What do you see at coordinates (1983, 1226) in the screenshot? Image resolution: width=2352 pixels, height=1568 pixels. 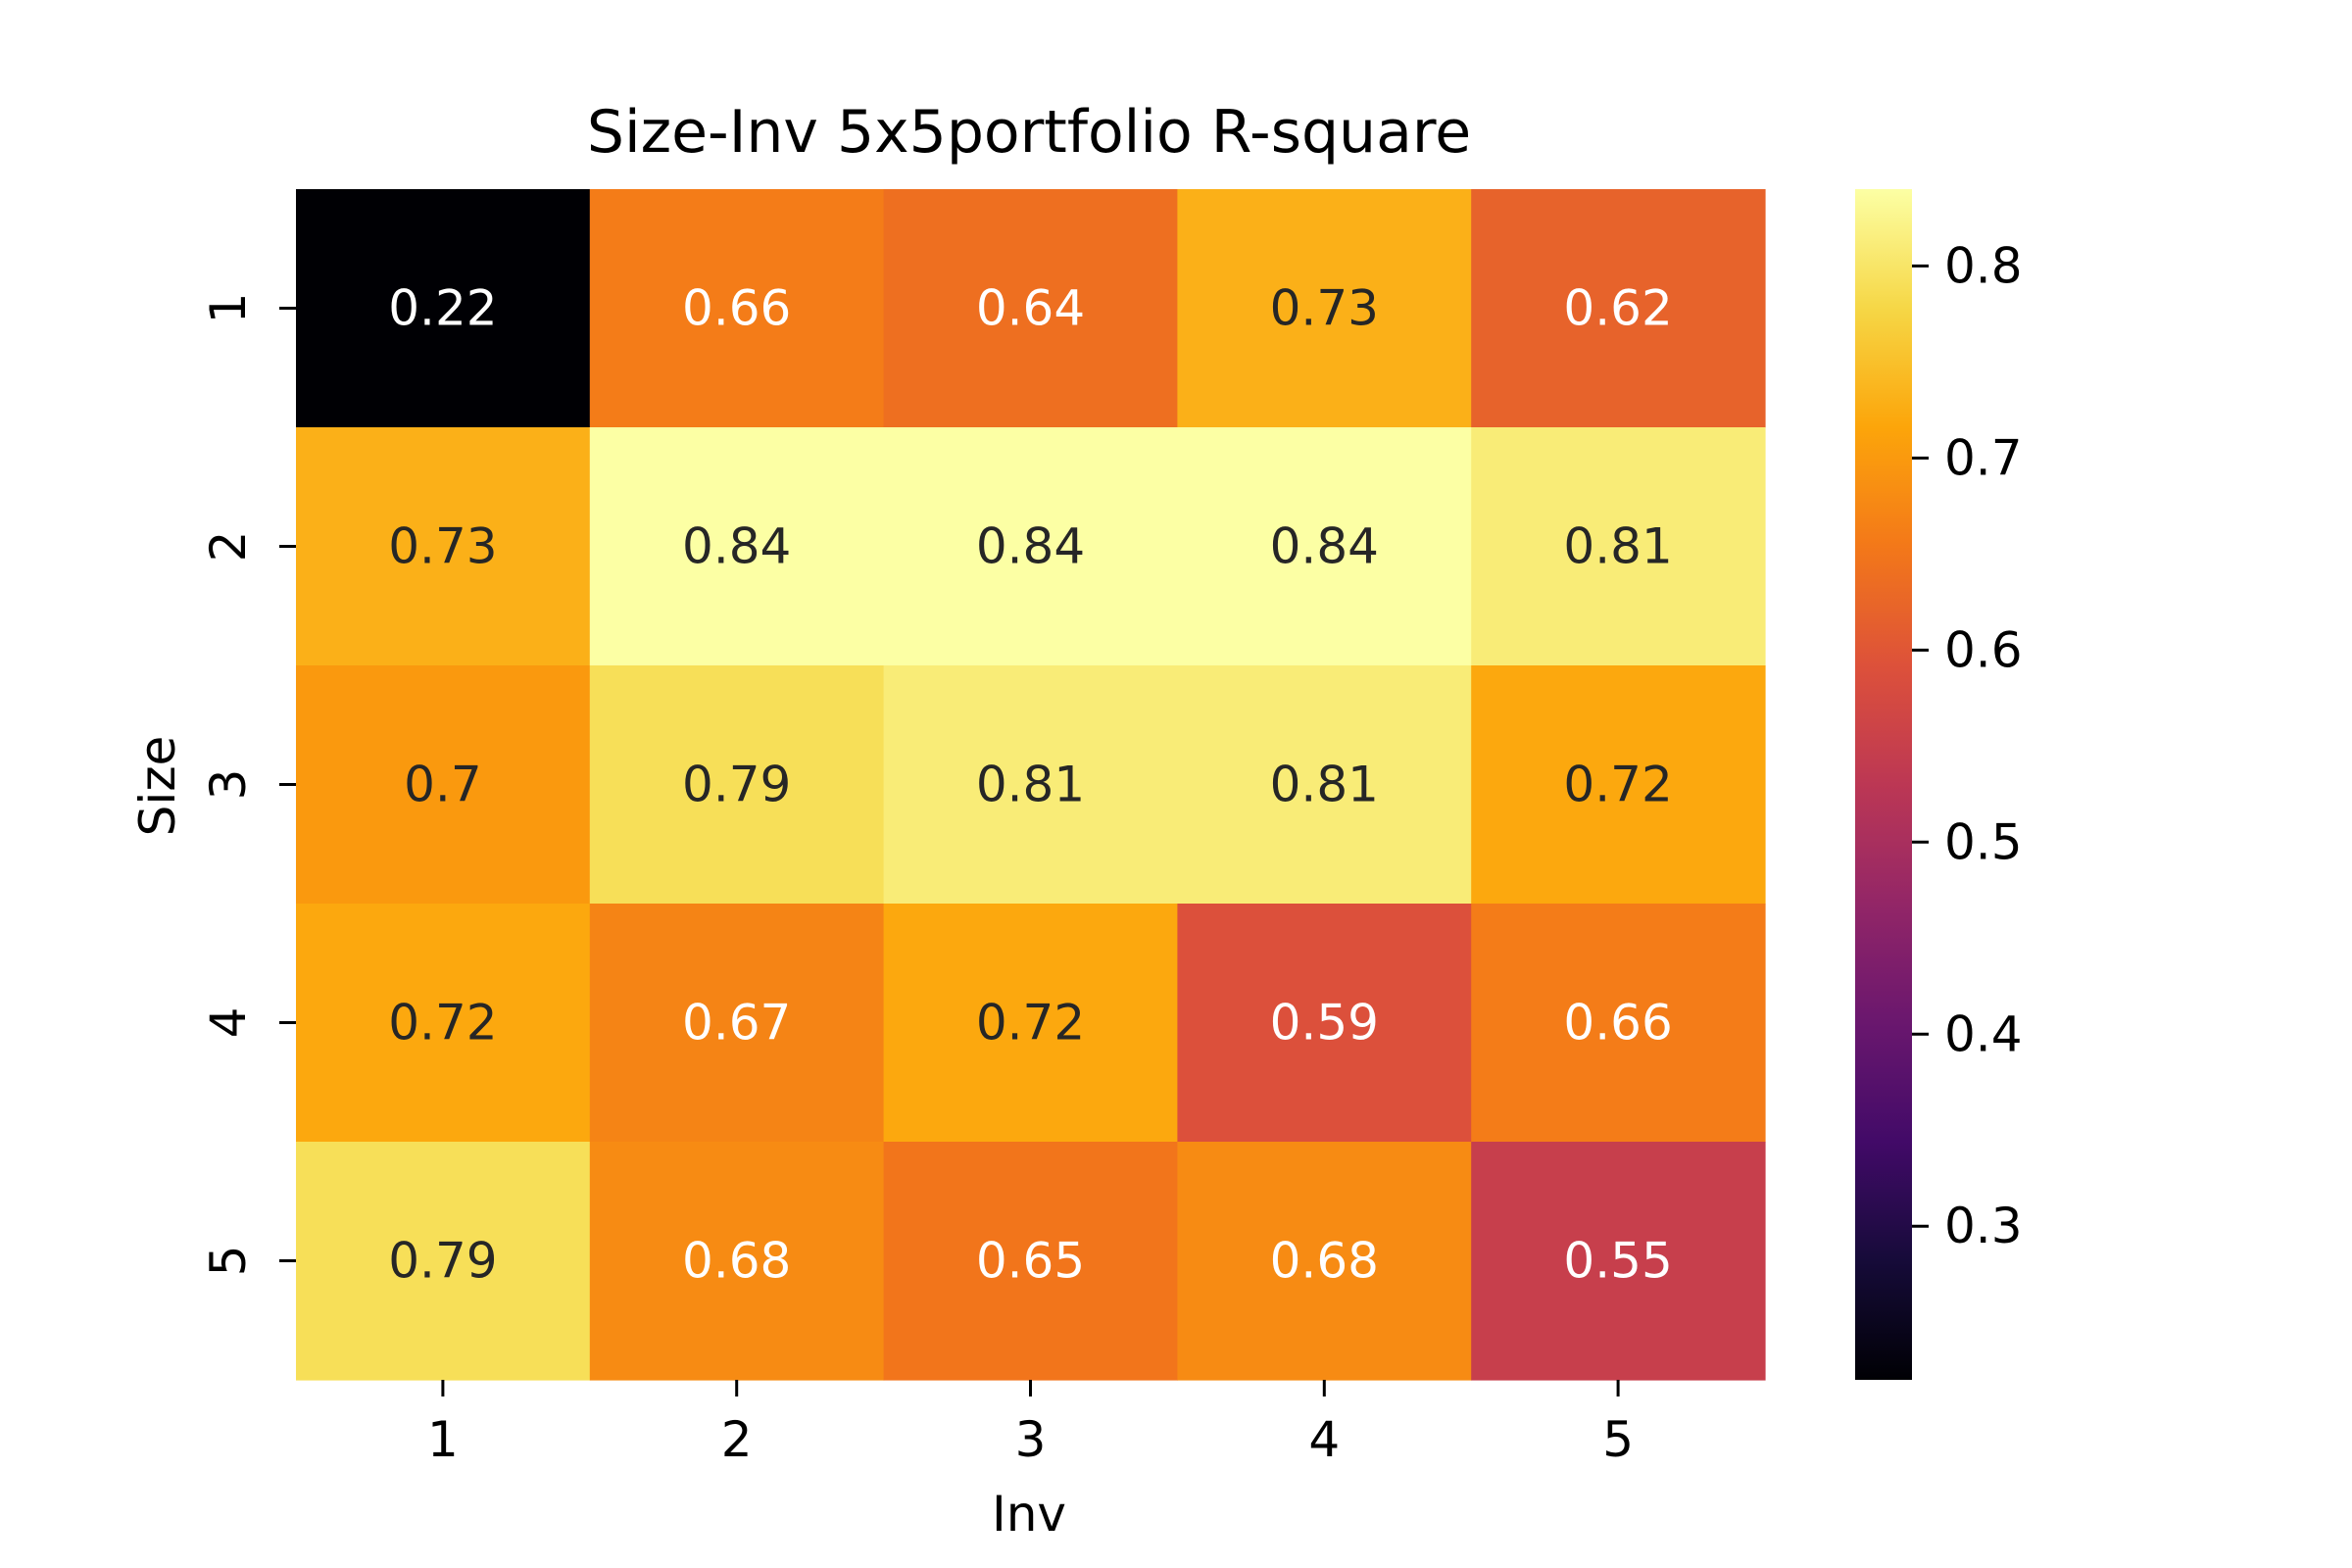 I see `colorbar-tick-label: 0.3` at bounding box center [1983, 1226].